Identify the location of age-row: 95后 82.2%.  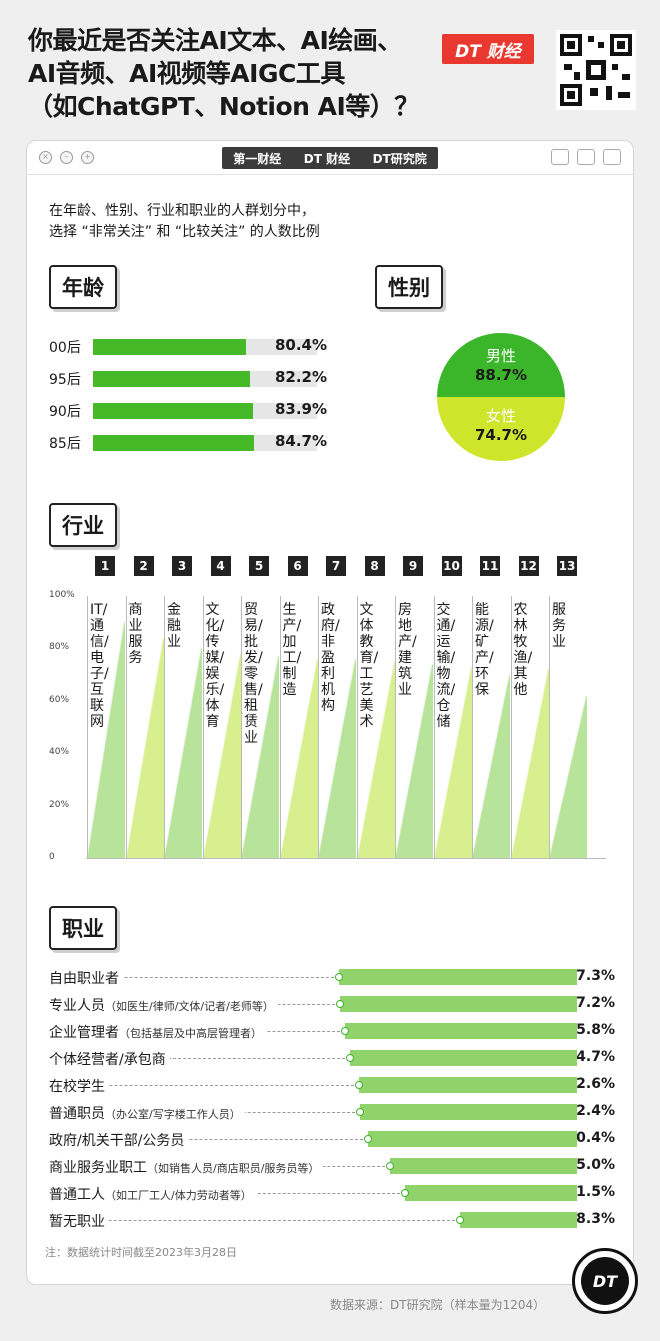
(188, 378).